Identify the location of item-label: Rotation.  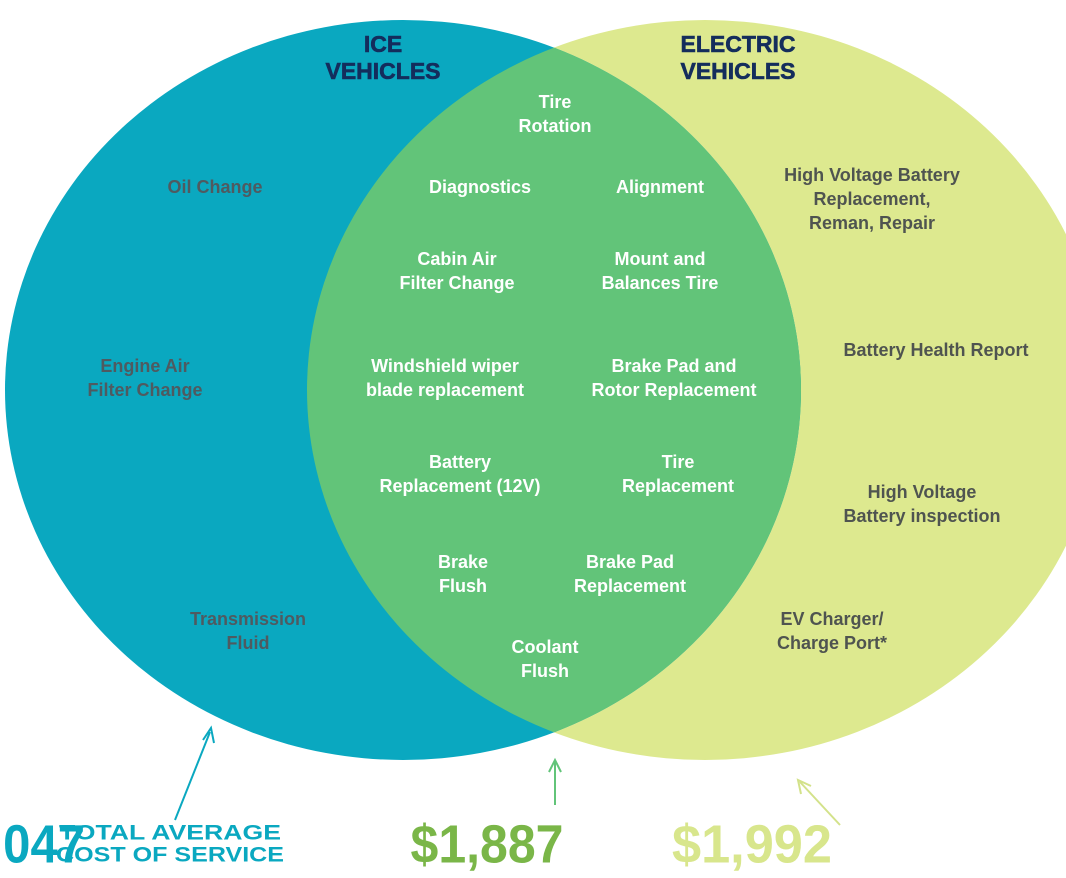
(555, 126).